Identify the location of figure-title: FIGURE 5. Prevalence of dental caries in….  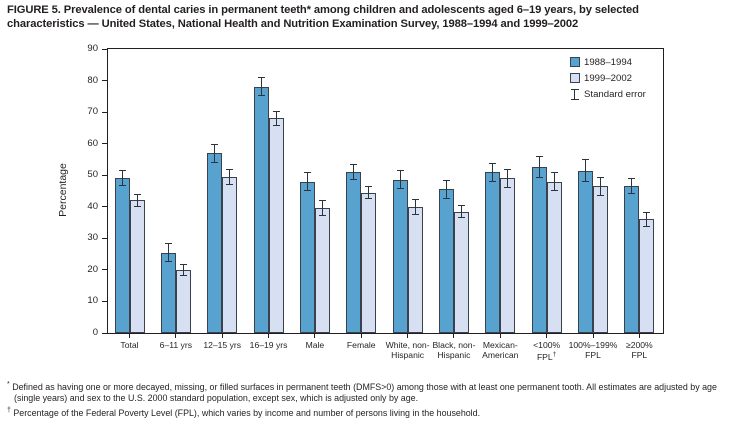
(369, 17).